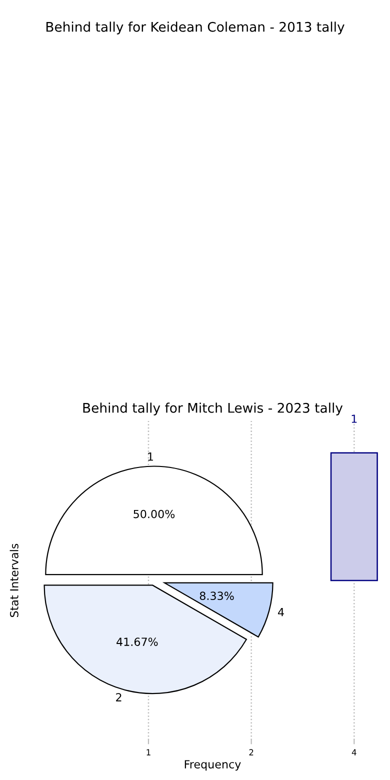 This screenshot has width=390, height=780. Describe the element at coordinates (212, 765) in the screenshot. I see `x-axis-title: Frequency` at that location.